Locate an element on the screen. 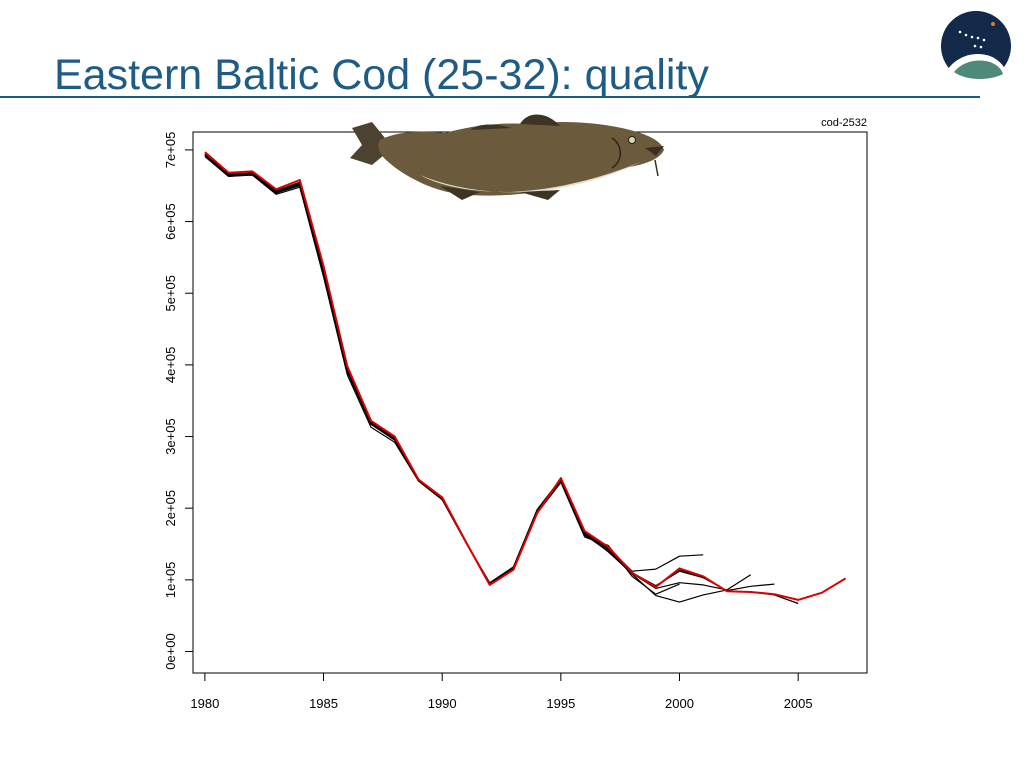  y-tick-label: 0e+00 is located at coordinates (170, 651).